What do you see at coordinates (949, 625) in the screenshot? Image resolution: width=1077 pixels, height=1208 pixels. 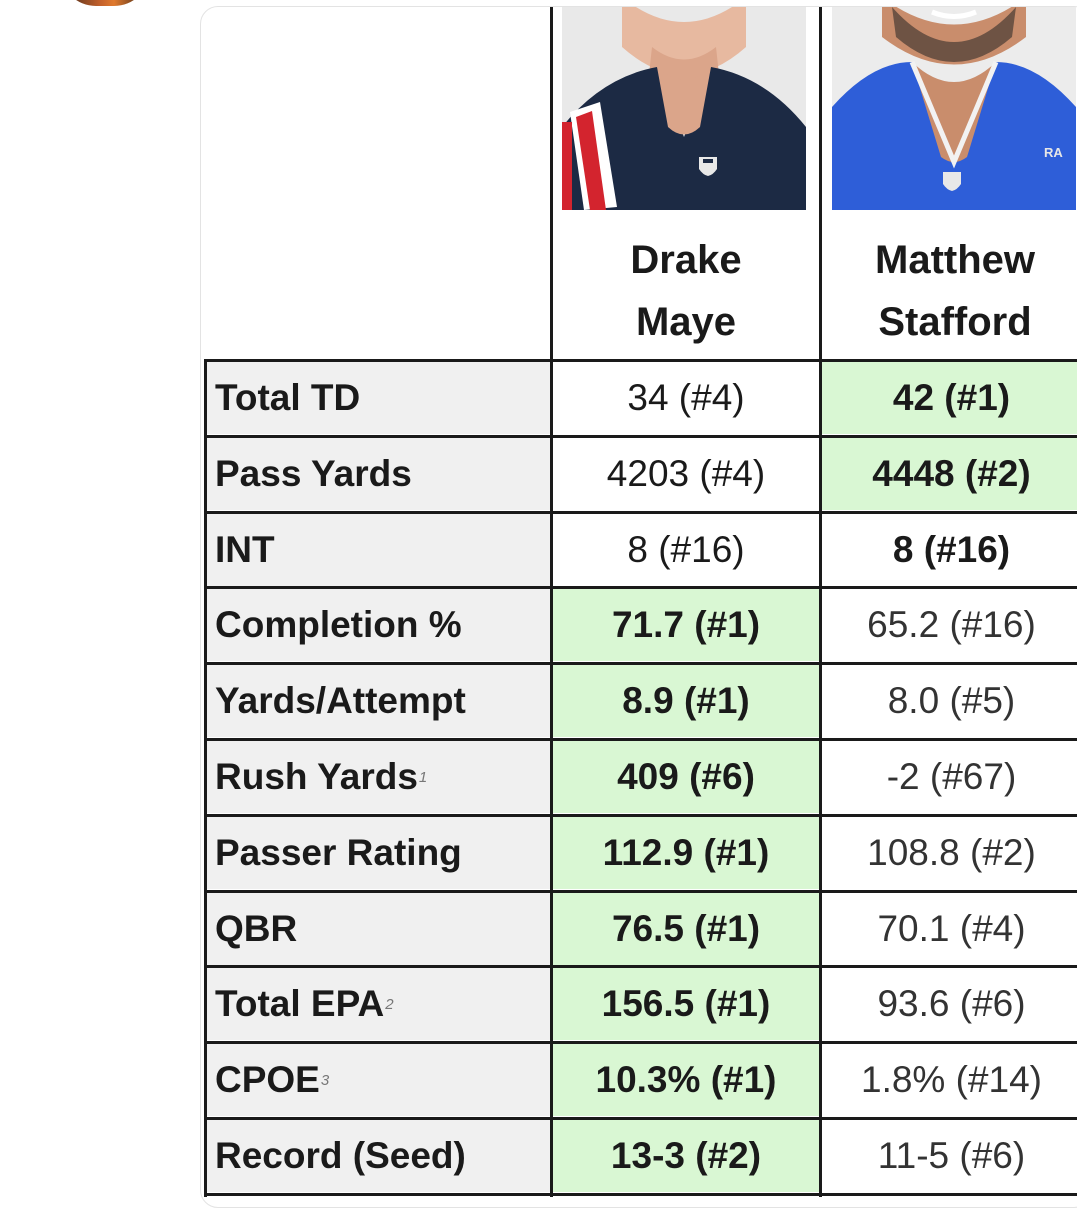 I see `stafford-value: 65.2 (#16)` at bounding box center [949, 625].